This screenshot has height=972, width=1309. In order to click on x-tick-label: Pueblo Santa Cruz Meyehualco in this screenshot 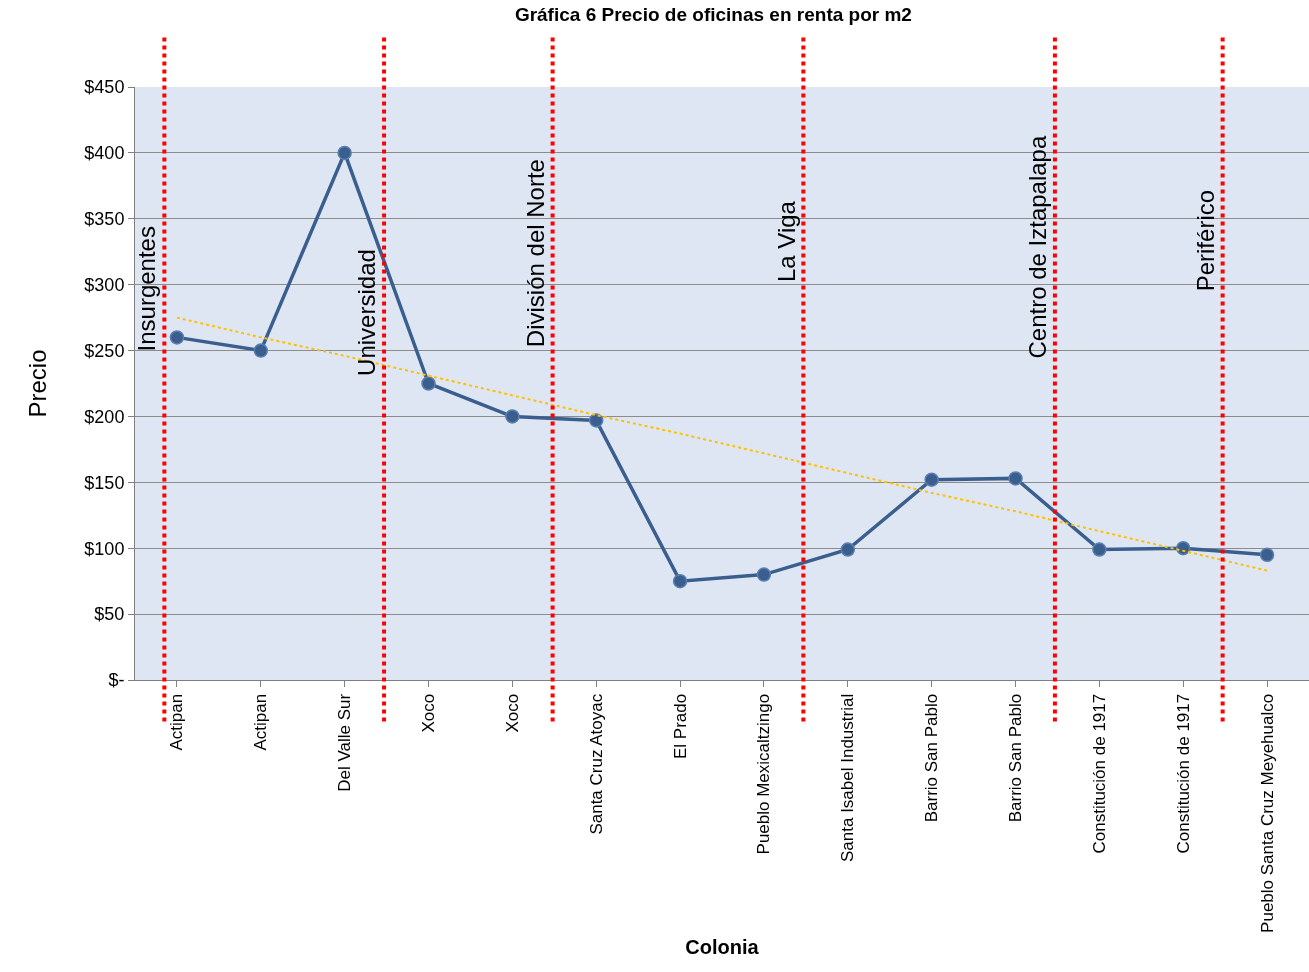, I will do `click(1267, 813)`.